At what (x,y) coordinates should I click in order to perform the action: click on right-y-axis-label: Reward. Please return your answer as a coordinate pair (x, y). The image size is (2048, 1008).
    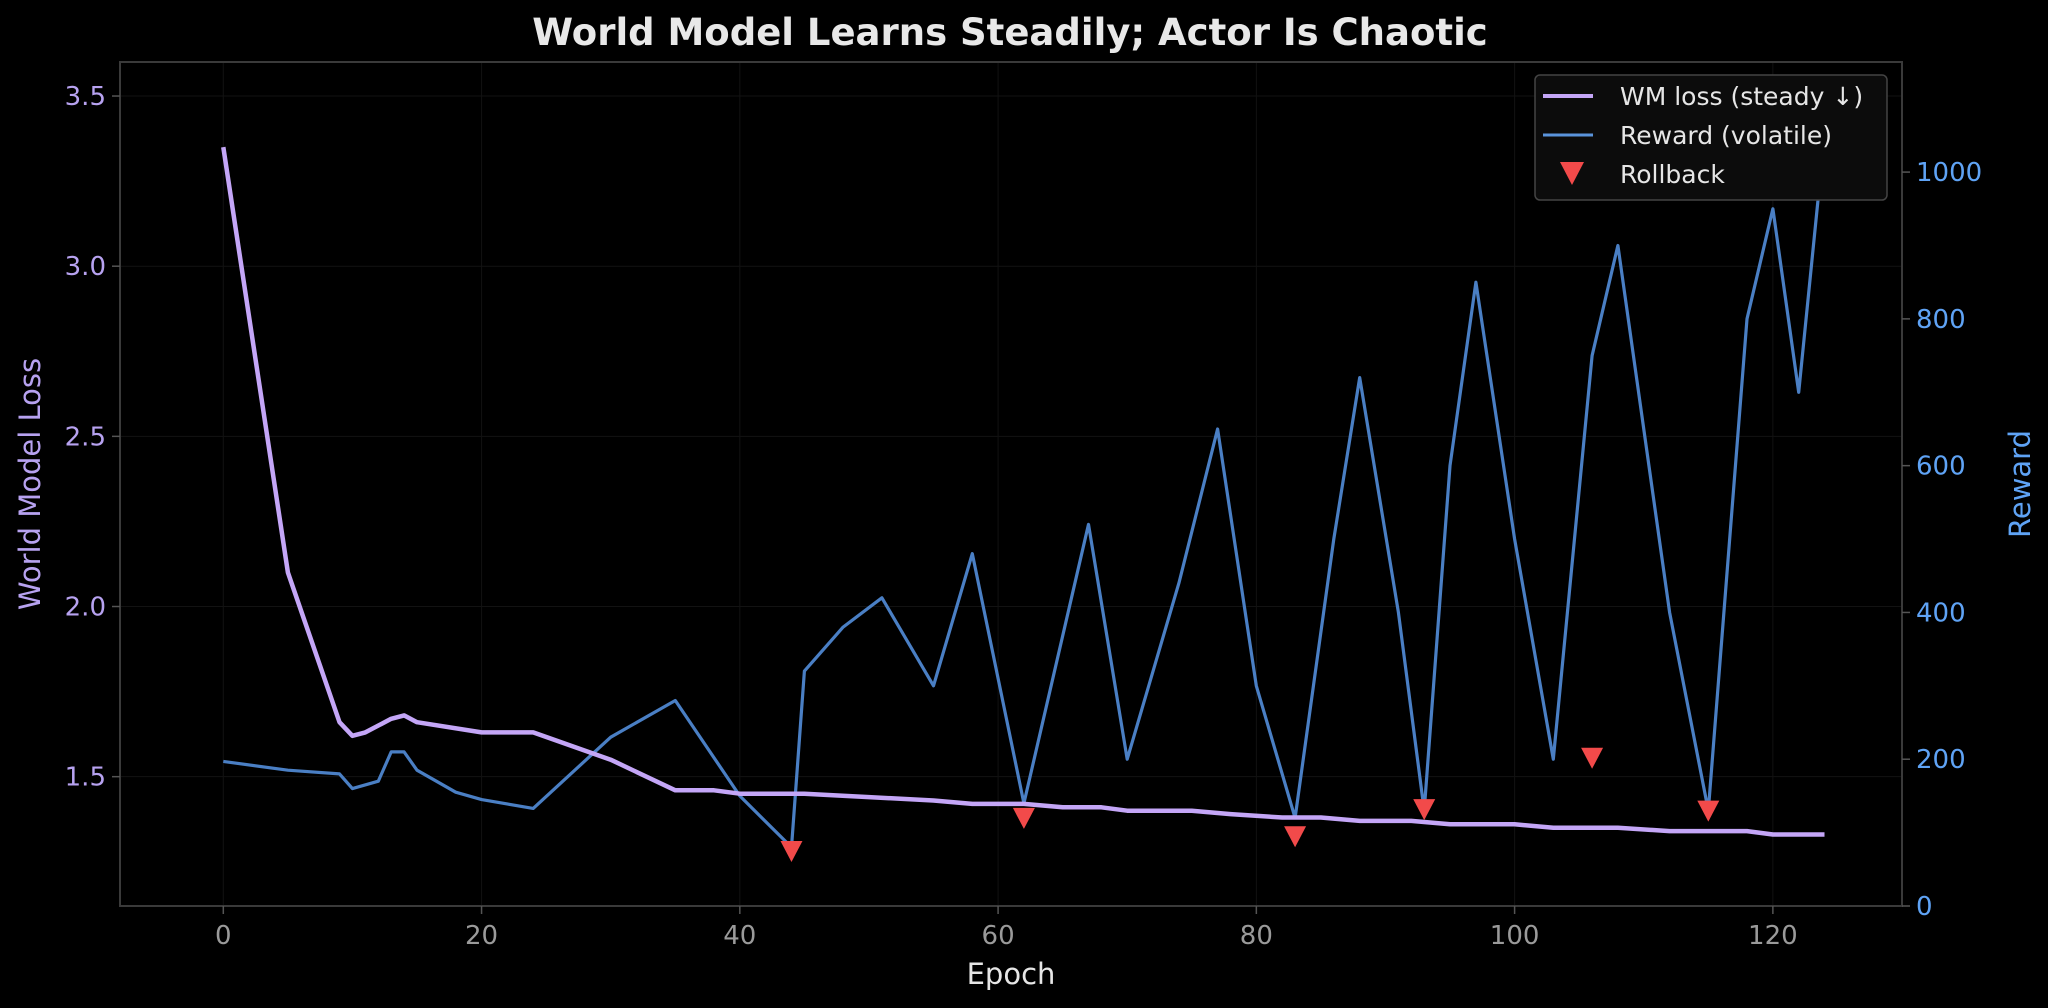
    Looking at the image, I should click on (2020, 484).